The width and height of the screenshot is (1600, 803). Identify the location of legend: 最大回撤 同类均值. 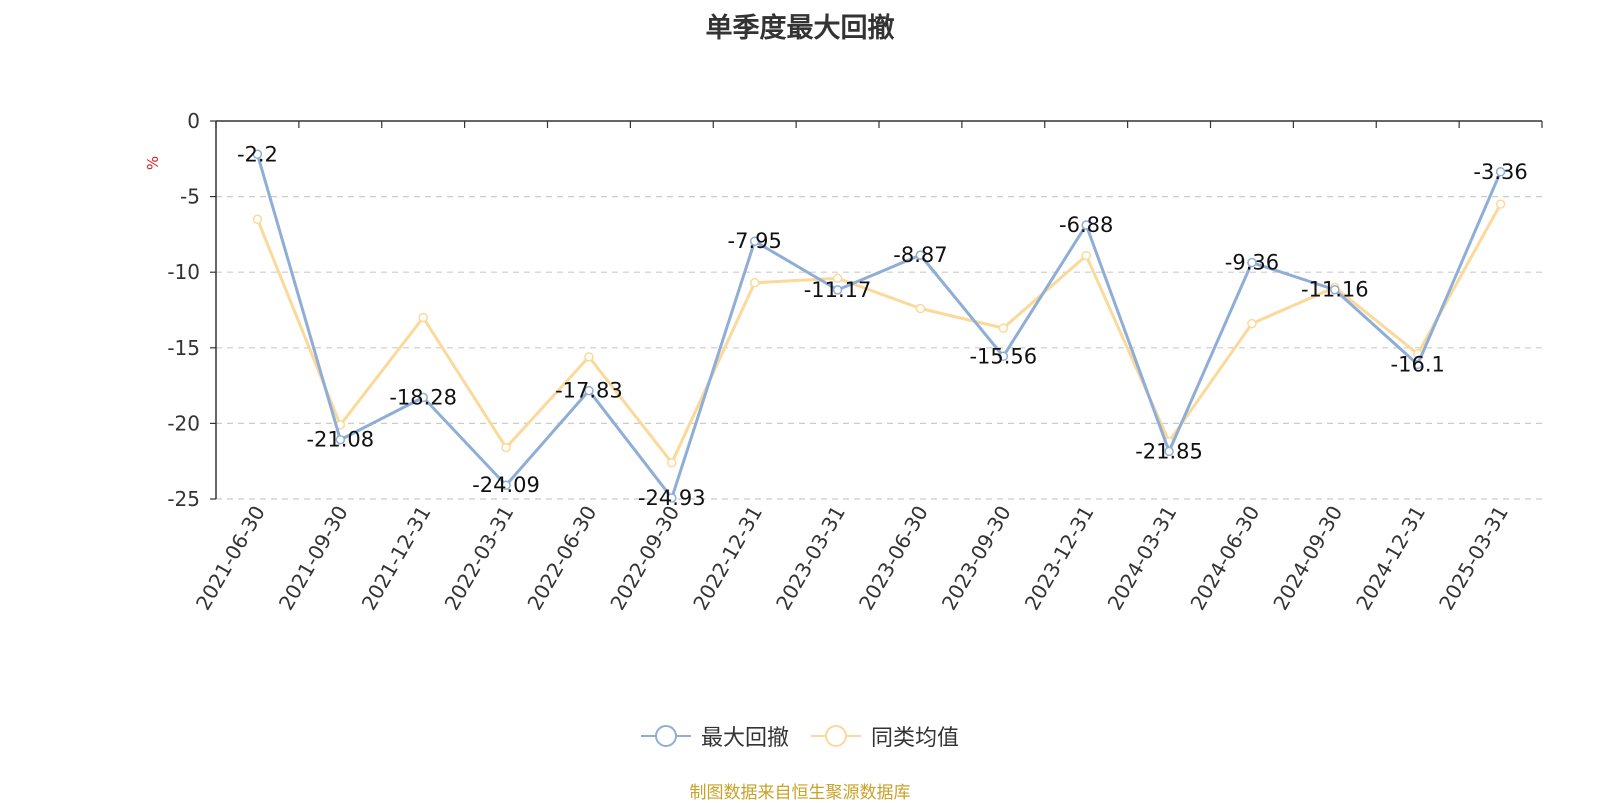
(800, 736).